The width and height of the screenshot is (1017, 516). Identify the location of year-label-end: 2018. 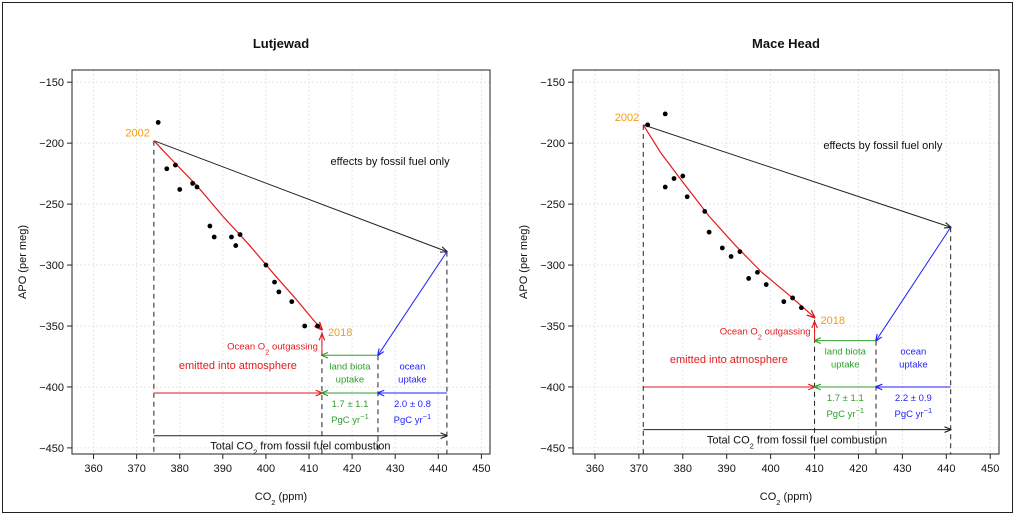
(833, 321).